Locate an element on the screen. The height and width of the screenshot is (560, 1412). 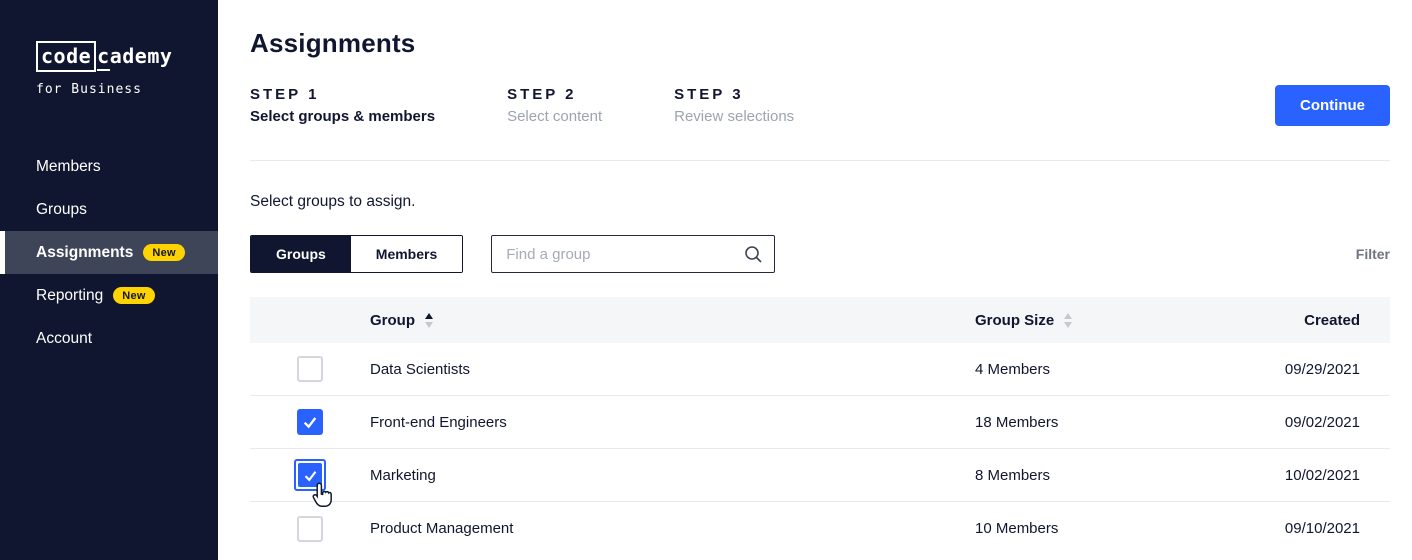
logo-code-box: code is located at coordinates (66, 56).